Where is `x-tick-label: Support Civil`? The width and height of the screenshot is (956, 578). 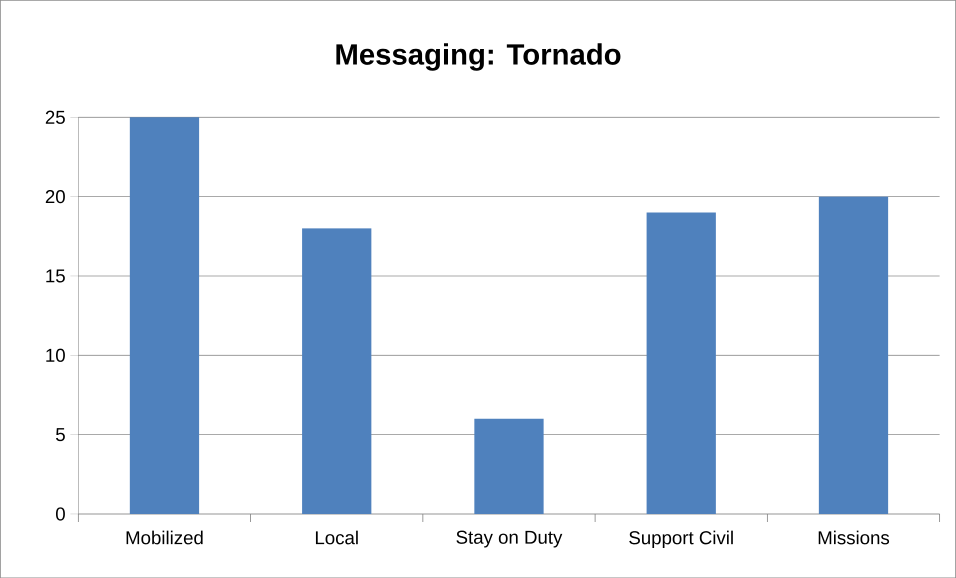 x-tick-label: Support Civil is located at coordinates (681, 539).